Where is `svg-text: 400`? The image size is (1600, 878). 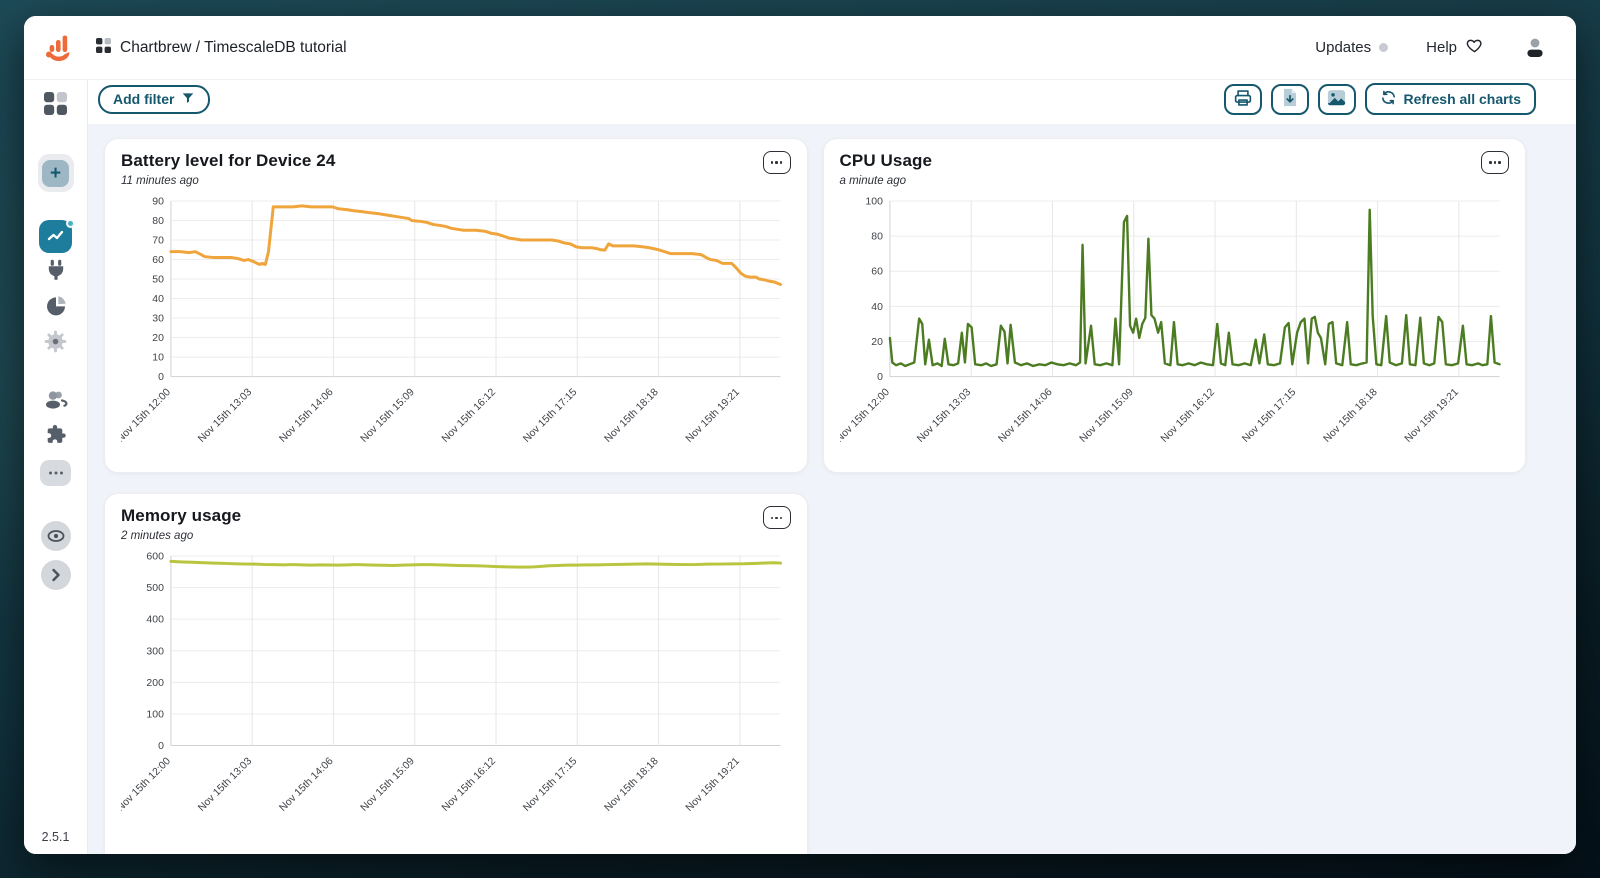
svg-text: 400 is located at coordinates (155, 620).